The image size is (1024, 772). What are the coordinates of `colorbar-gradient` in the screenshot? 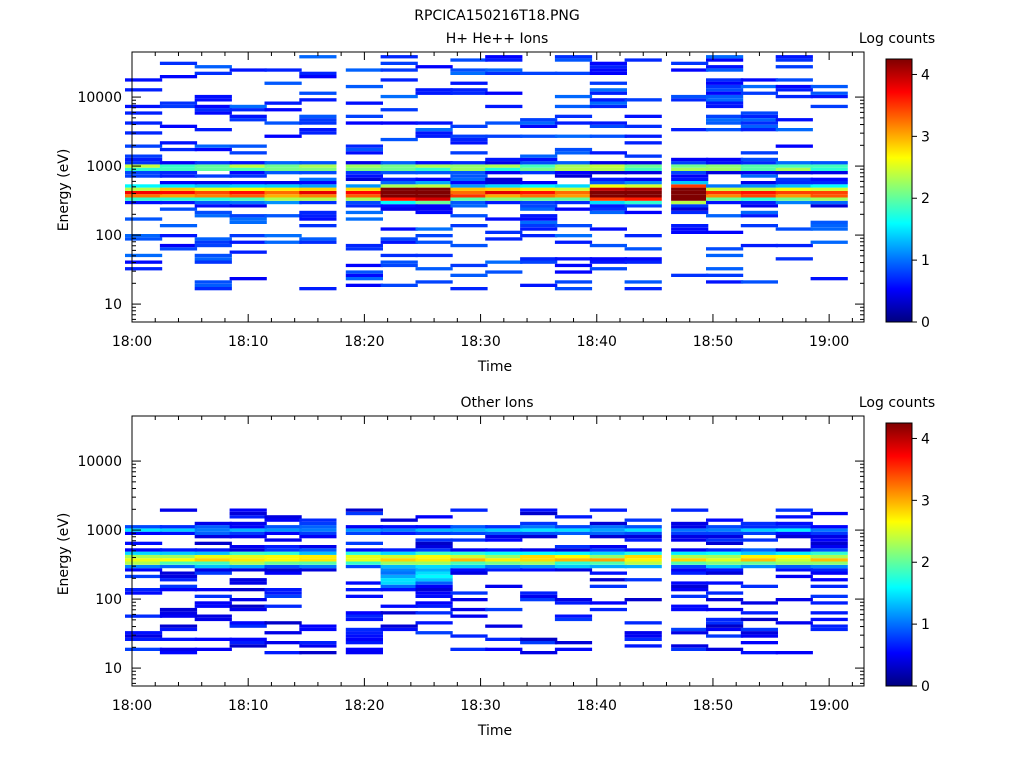 It's located at (899, 190).